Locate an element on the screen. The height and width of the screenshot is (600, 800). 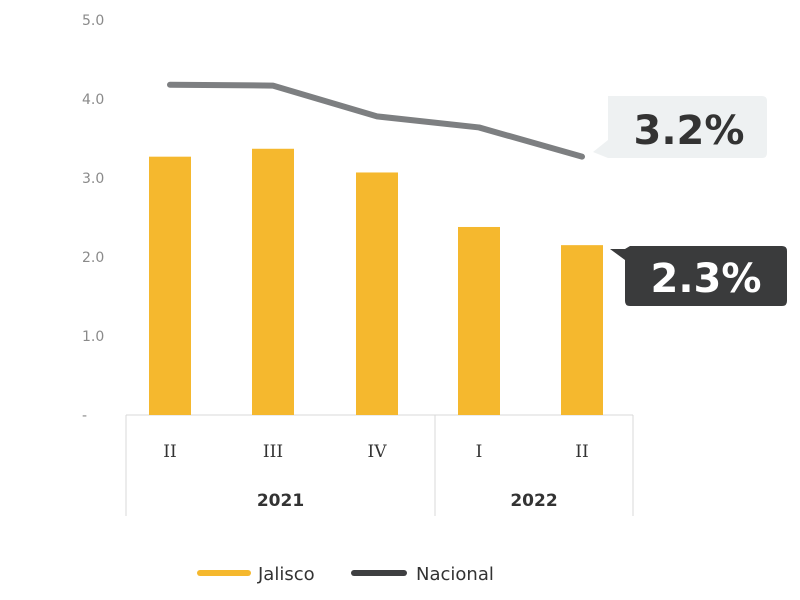
jalisco-callout-box is located at coordinates (698, 276).